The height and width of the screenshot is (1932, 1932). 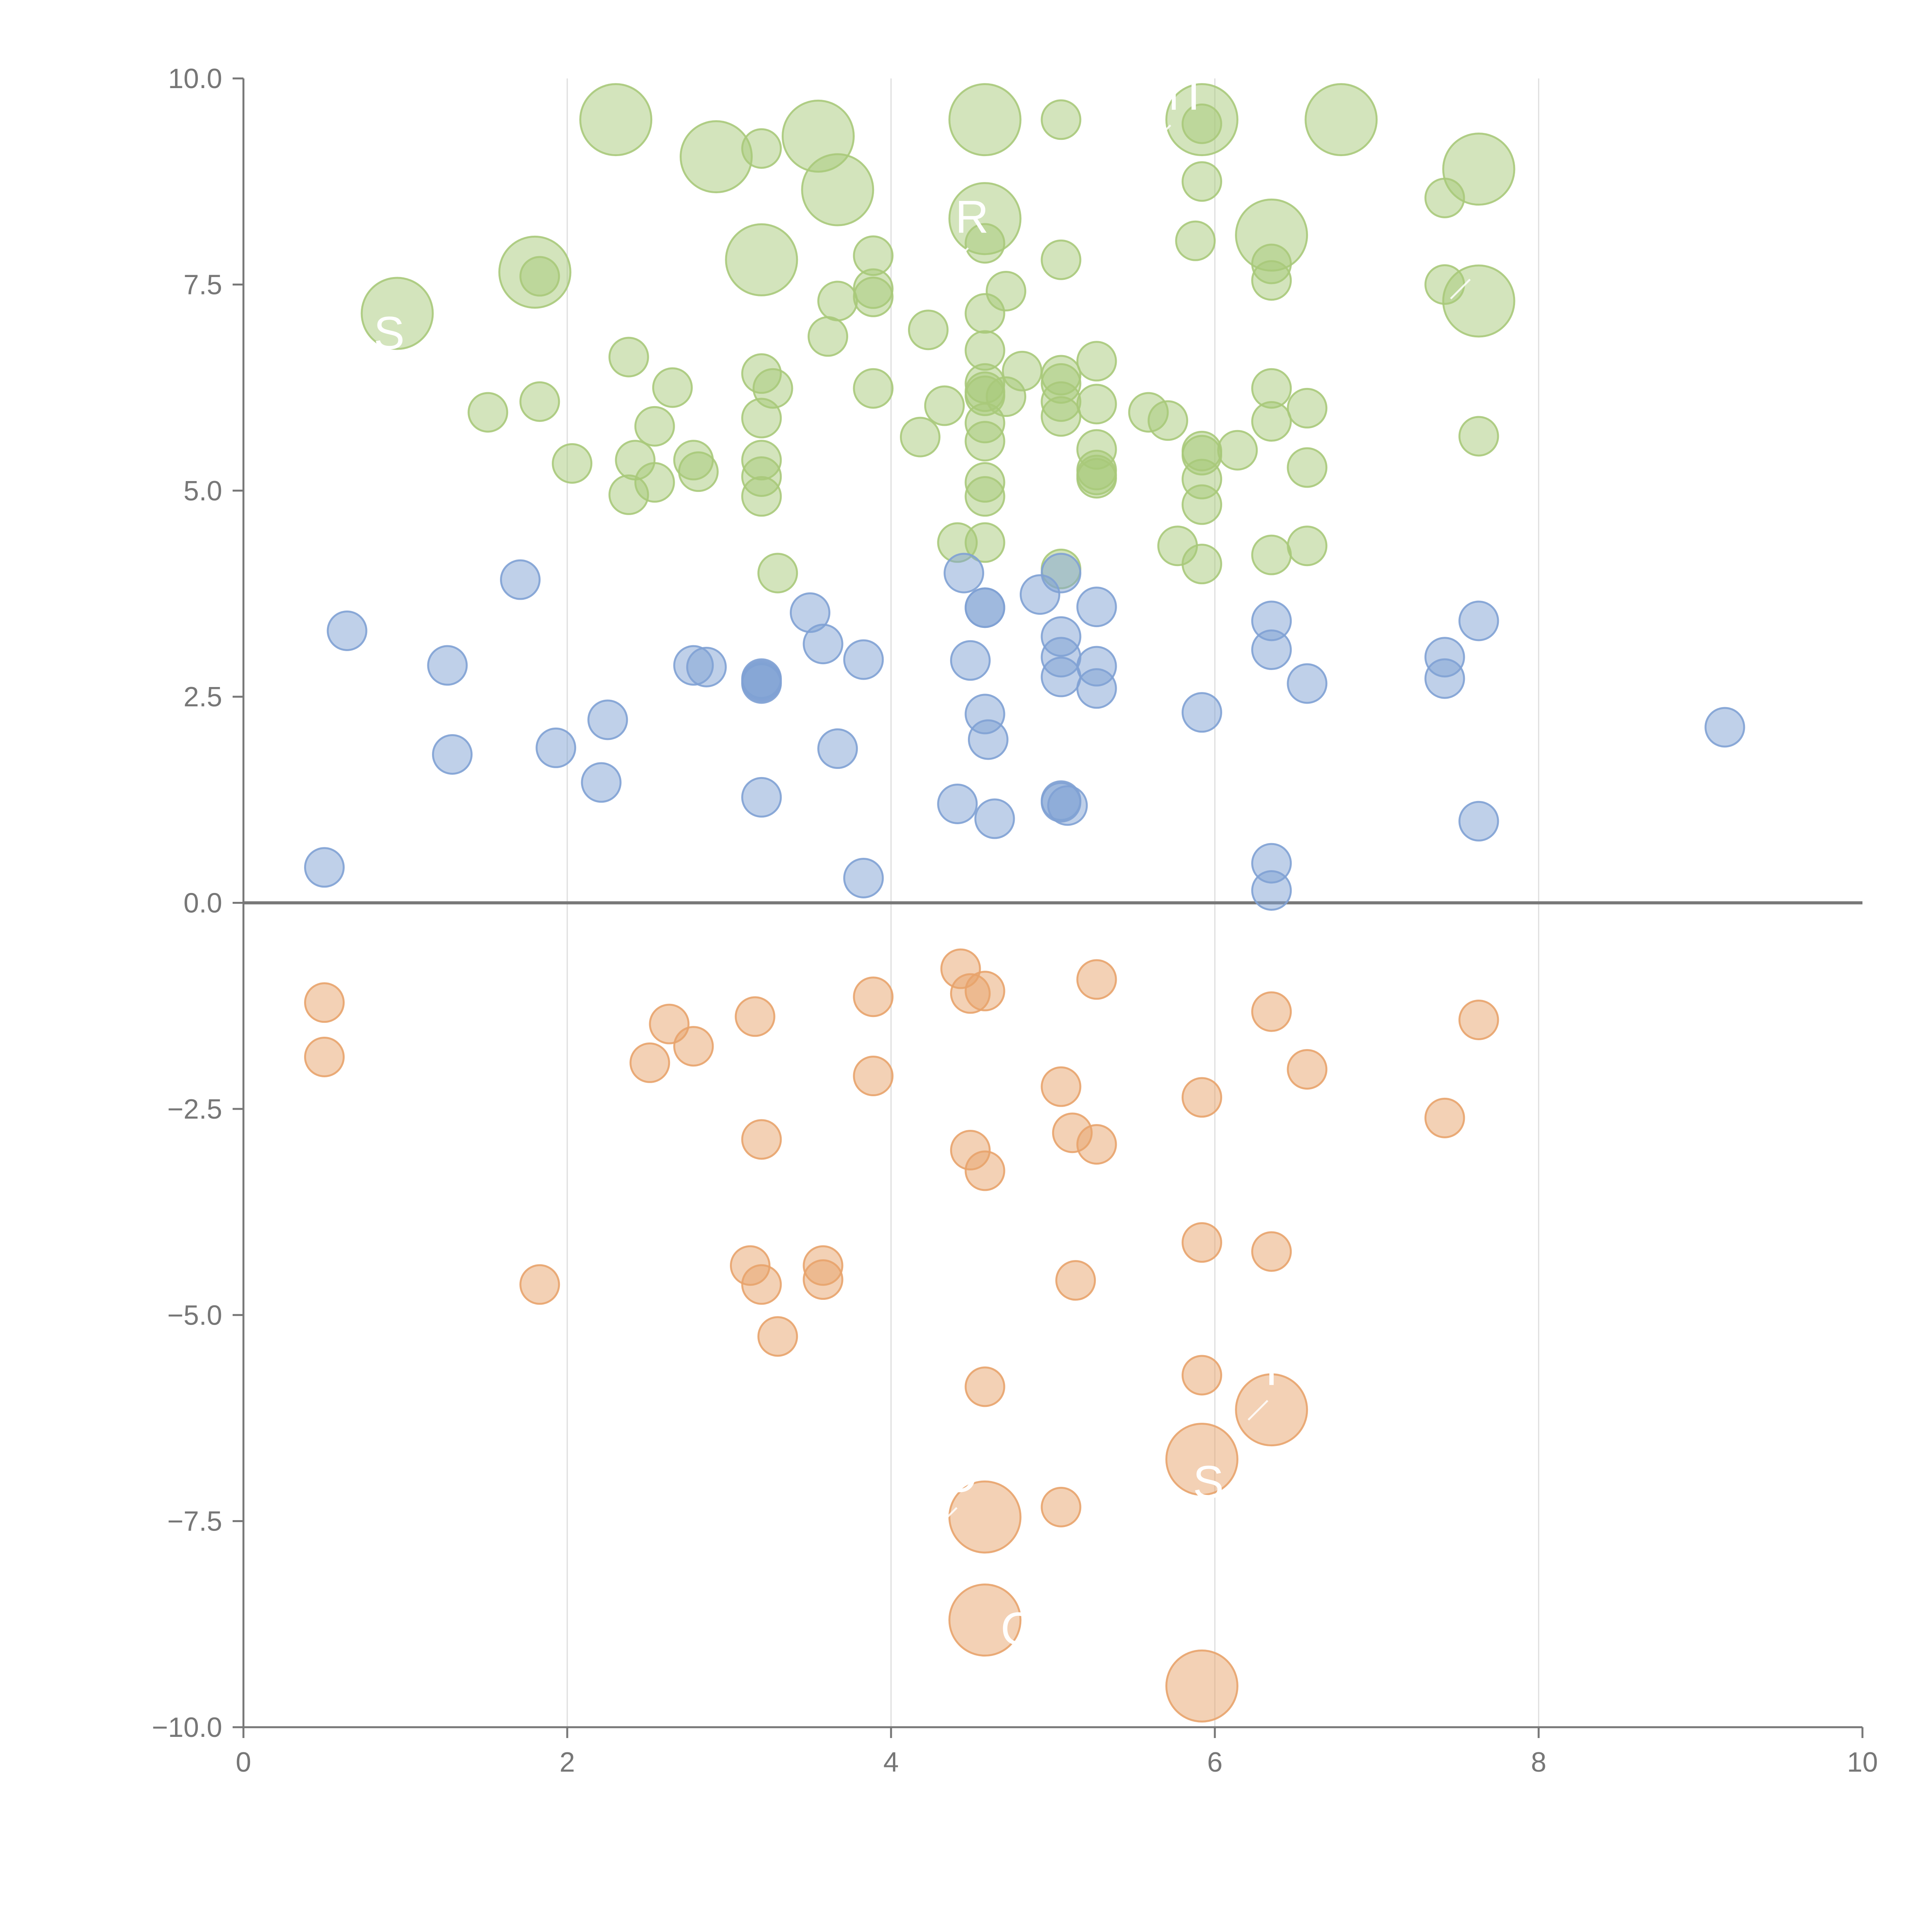 What do you see at coordinates (195, 78) in the screenshot?
I see `y-tick-label: 10.0` at bounding box center [195, 78].